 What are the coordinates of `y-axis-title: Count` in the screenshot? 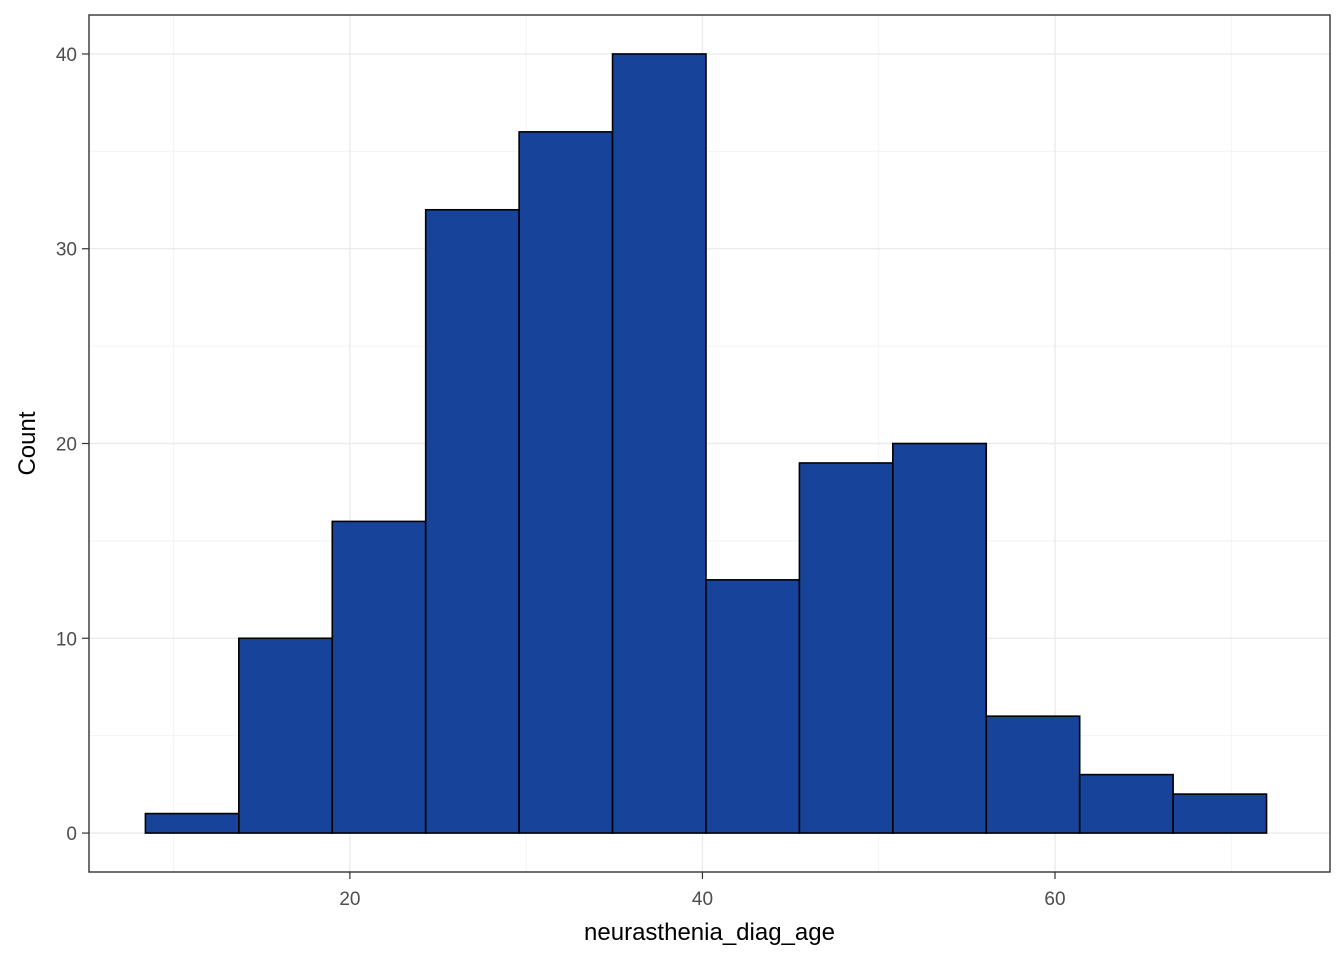 It's located at (27, 443).